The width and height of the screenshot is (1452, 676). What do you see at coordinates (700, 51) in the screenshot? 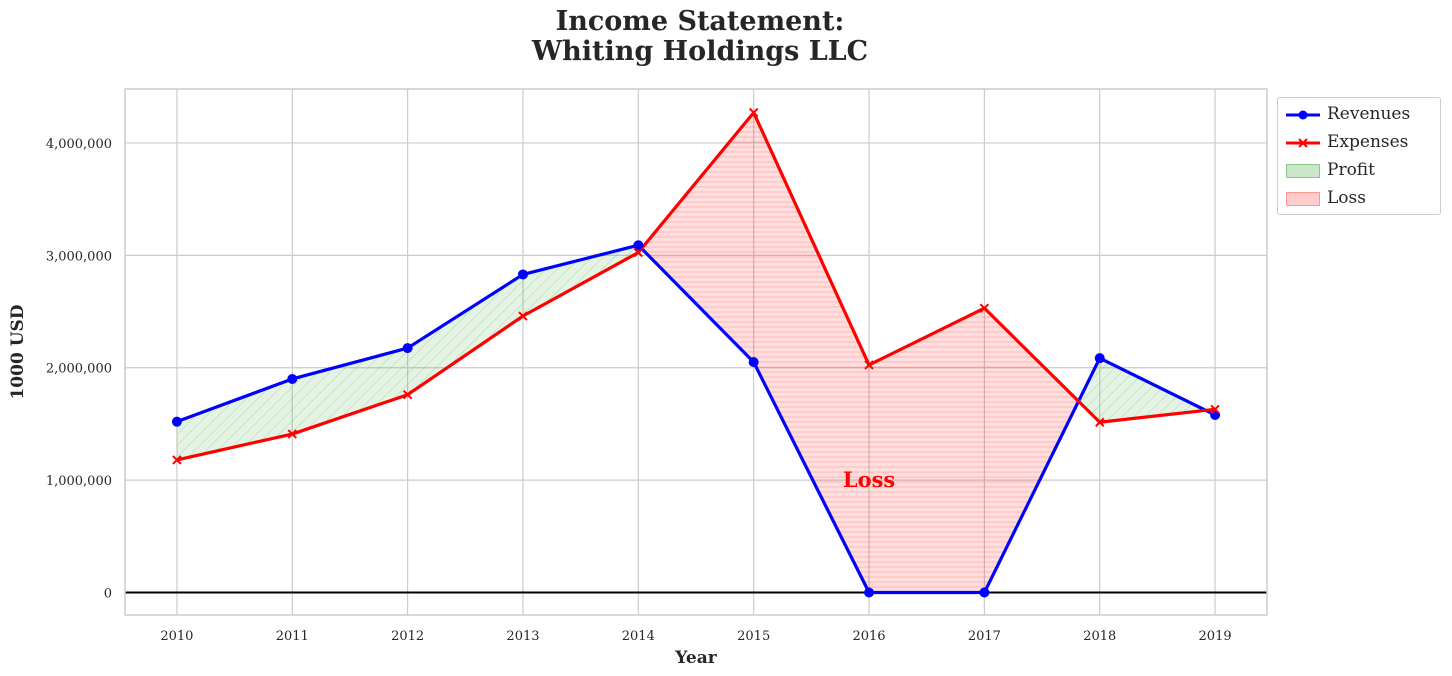
I see `chart-title-line-2: Whiting Holdings LLC` at bounding box center [700, 51].